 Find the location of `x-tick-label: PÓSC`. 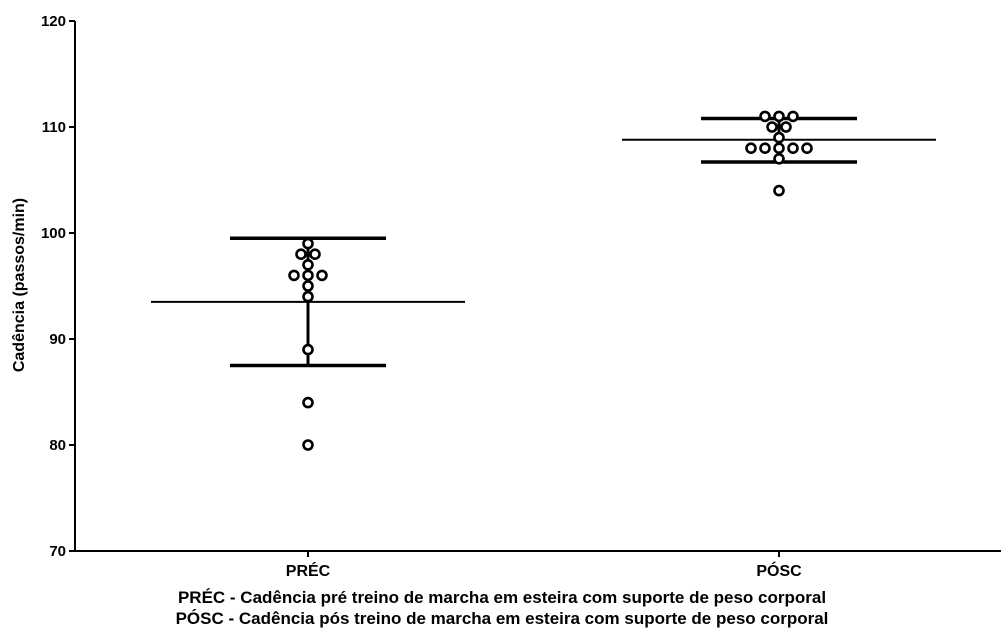

x-tick-label: PÓSC is located at coordinates (779, 570).